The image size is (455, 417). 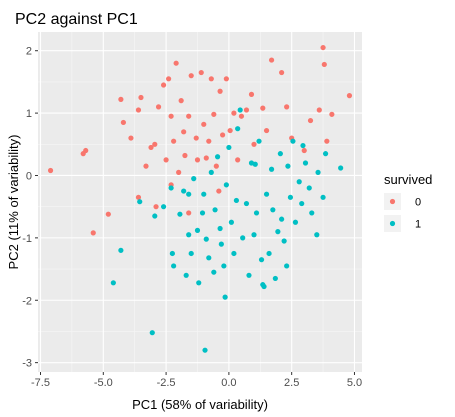 What do you see at coordinates (76, 19) in the screenshot?
I see `chart-title: PC2 against PC1` at bounding box center [76, 19].